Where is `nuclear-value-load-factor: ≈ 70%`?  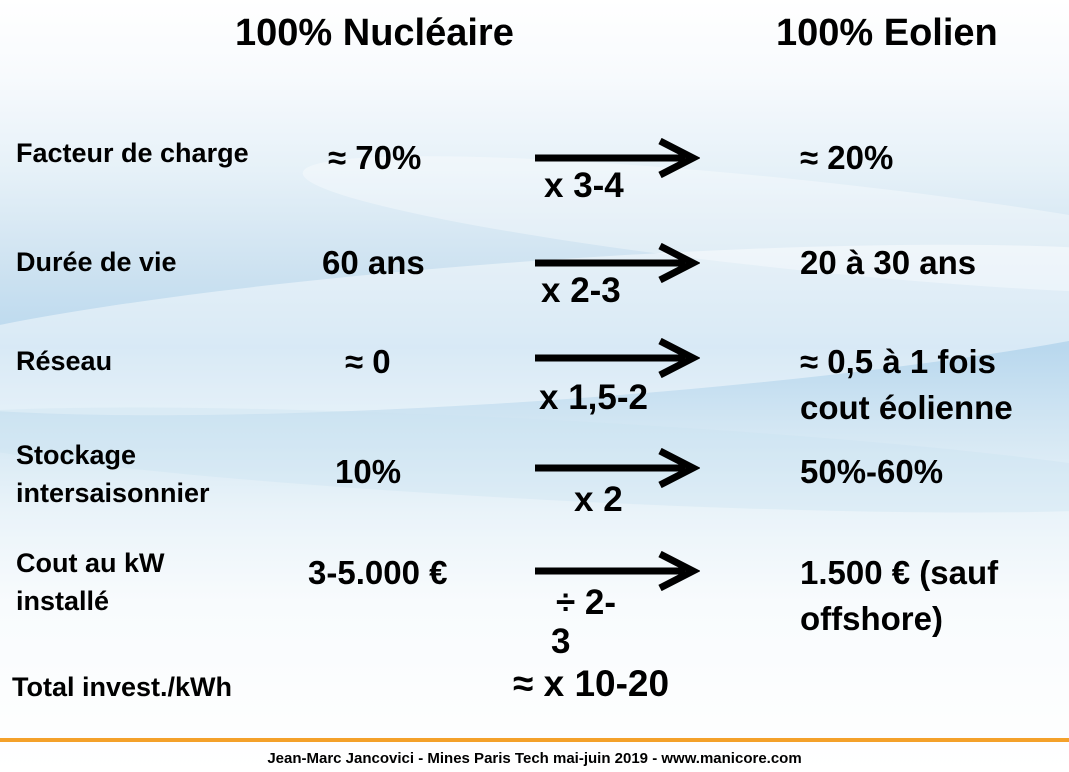
nuclear-value-load-factor: ≈ 70% is located at coordinates (375, 157).